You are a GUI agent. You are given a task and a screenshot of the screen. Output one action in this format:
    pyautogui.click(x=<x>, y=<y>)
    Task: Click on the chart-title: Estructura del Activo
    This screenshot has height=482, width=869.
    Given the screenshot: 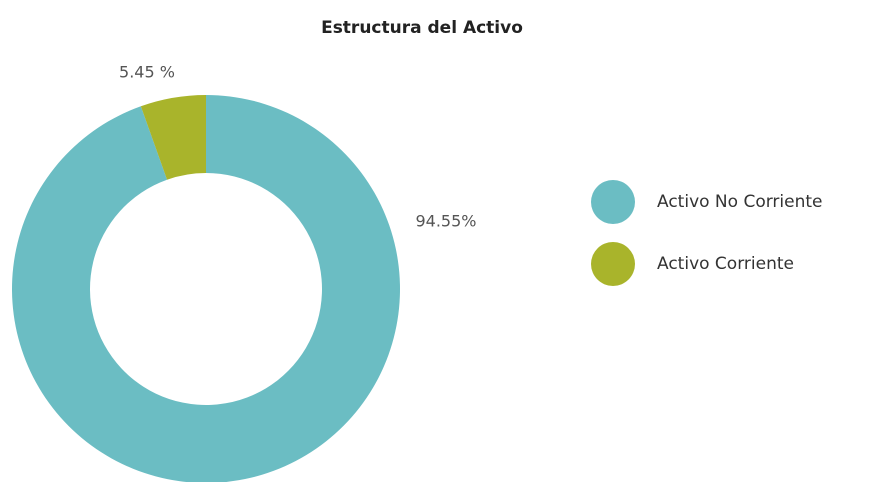 What is the action you would take?
    pyautogui.click(x=422, y=28)
    